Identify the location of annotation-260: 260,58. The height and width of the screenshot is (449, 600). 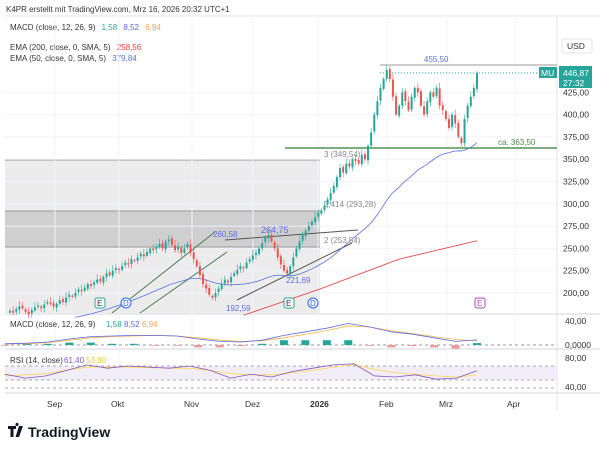
(225, 234).